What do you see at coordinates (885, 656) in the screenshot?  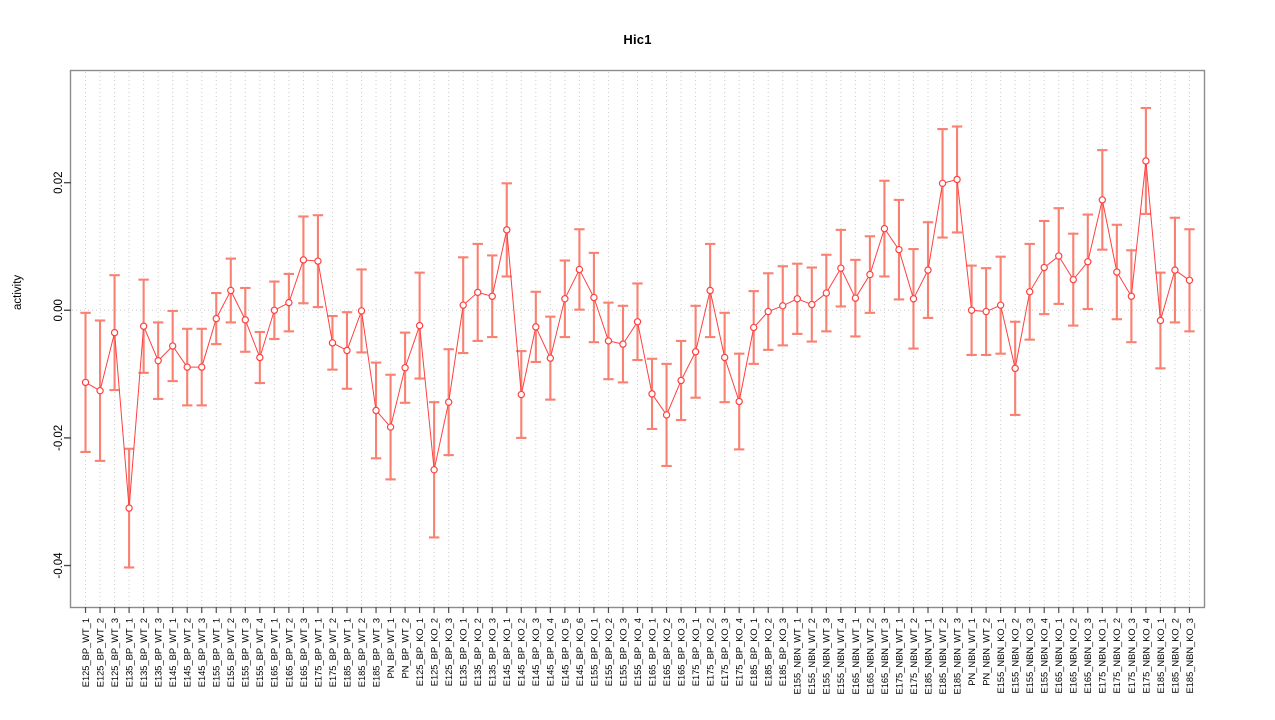 I see `svg-text: E165_NBN_WT_3` at bounding box center [885, 656].